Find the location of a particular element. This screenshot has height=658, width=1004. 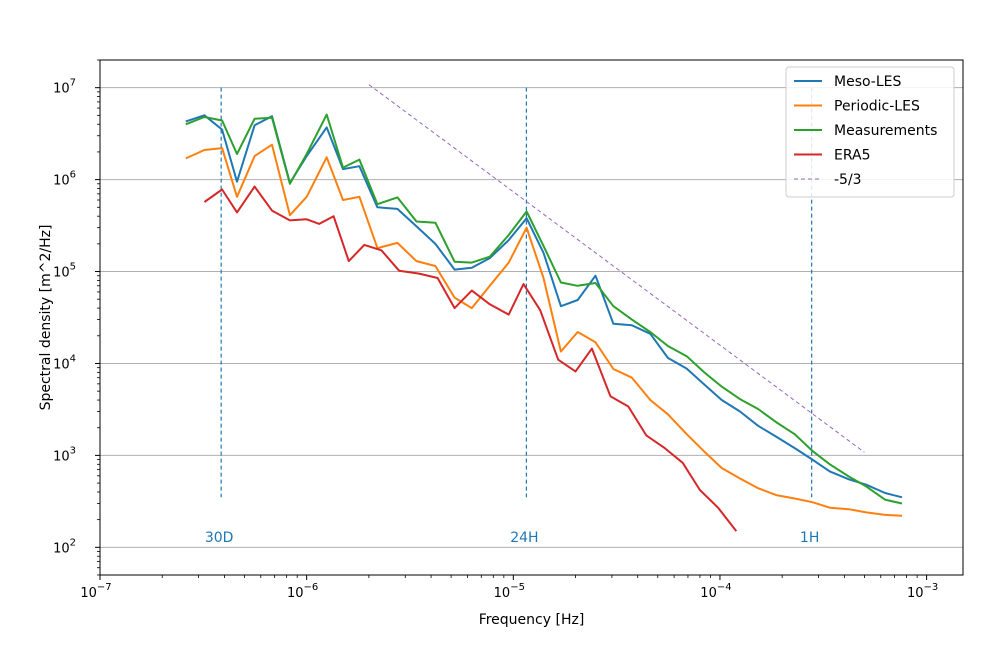

y-tick-label: 10³ is located at coordinates (64, 454).